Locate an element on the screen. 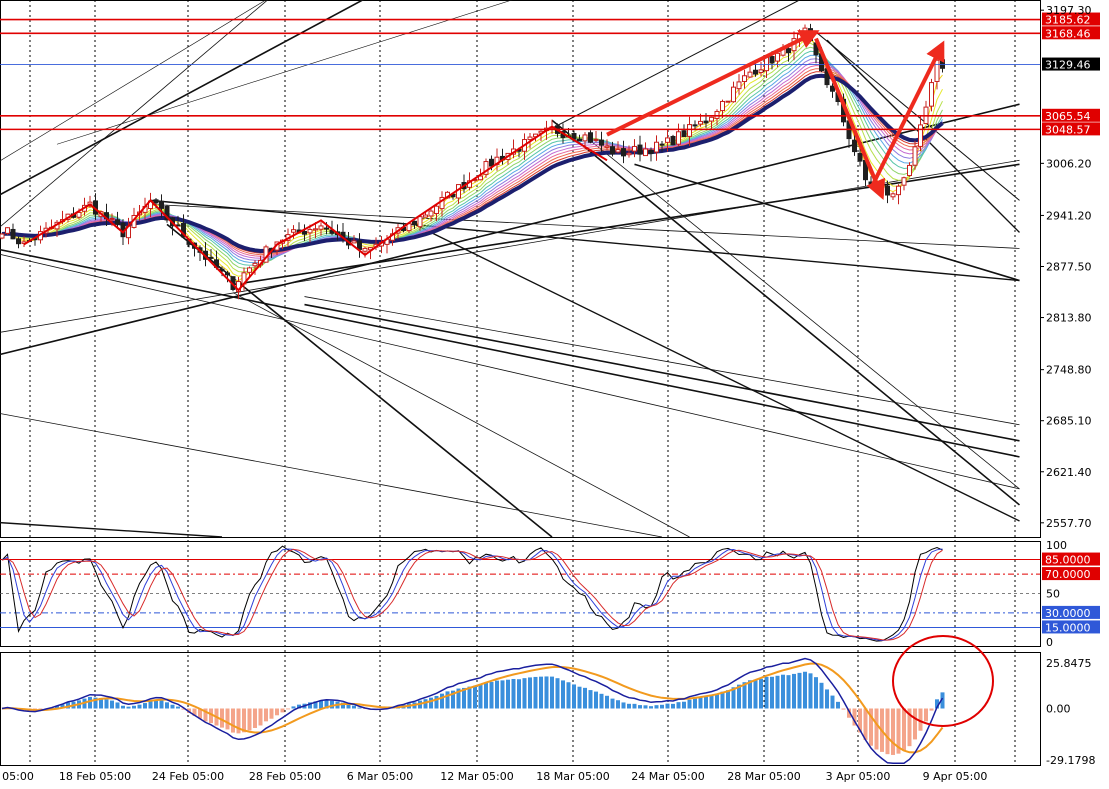 The height and width of the screenshot is (789, 1109). x-axis-label: 18 Mar 05:00 is located at coordinates (572, 776).